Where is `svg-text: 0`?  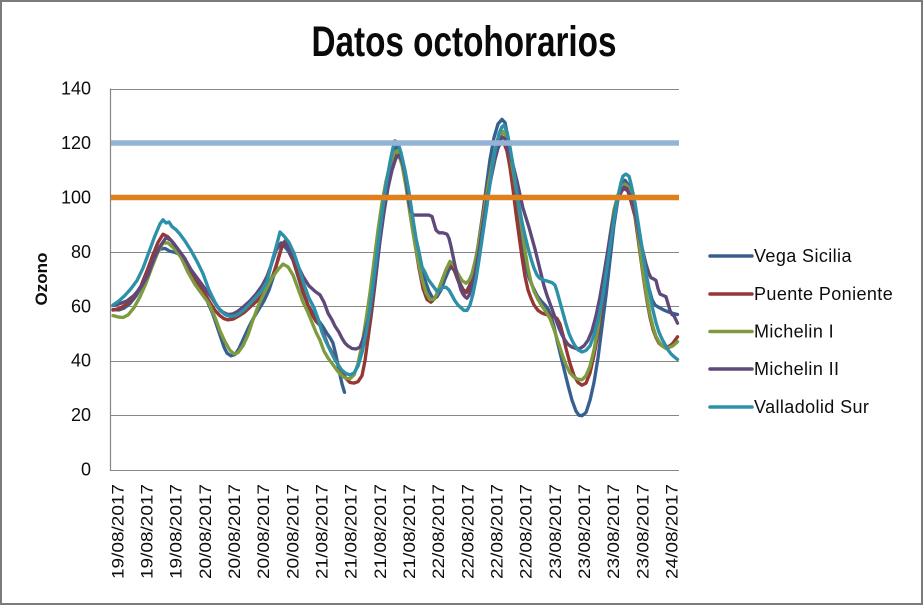
svg-text: 0 is located at coordinates (86, 470).